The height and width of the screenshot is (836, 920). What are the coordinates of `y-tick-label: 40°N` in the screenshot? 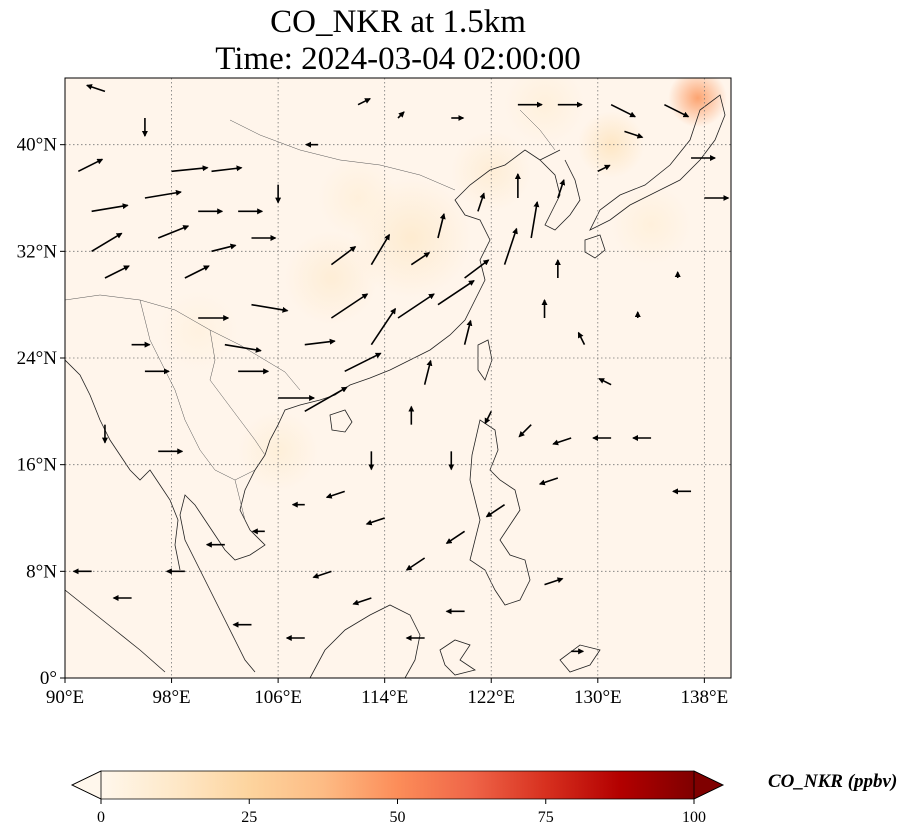 It's located at (37, 145).